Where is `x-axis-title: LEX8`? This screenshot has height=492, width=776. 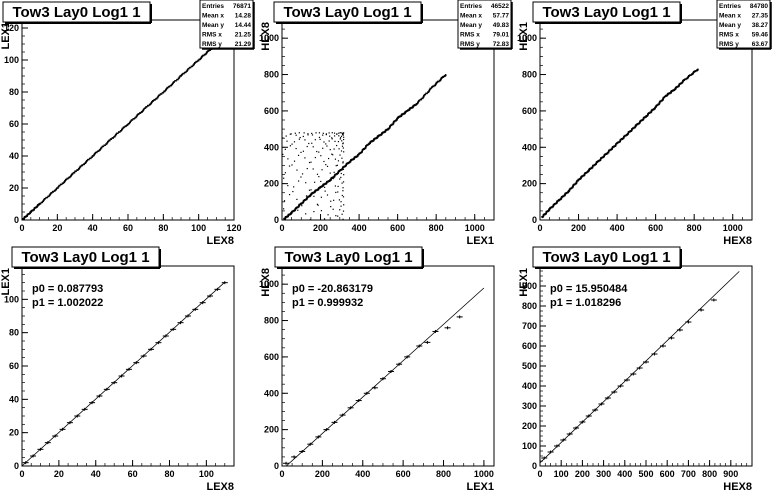 x-axis-title: LEX8 is located at coordinates (220, 241).